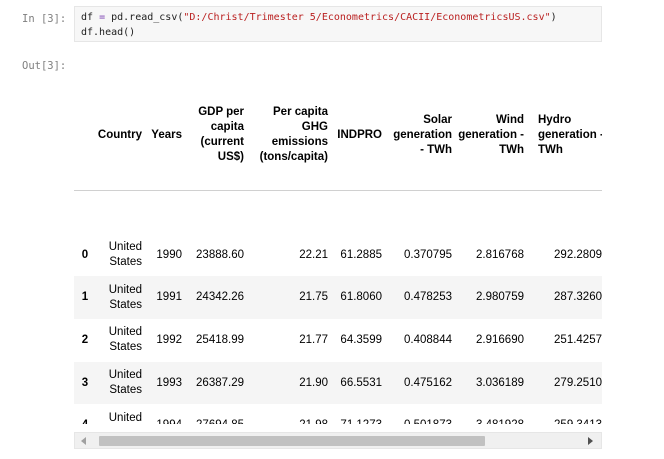 This screenshot has height=459, width=664. Describe the element at coordinates (85, 382) in the screenshot. I see `row-index: 3` at that location.